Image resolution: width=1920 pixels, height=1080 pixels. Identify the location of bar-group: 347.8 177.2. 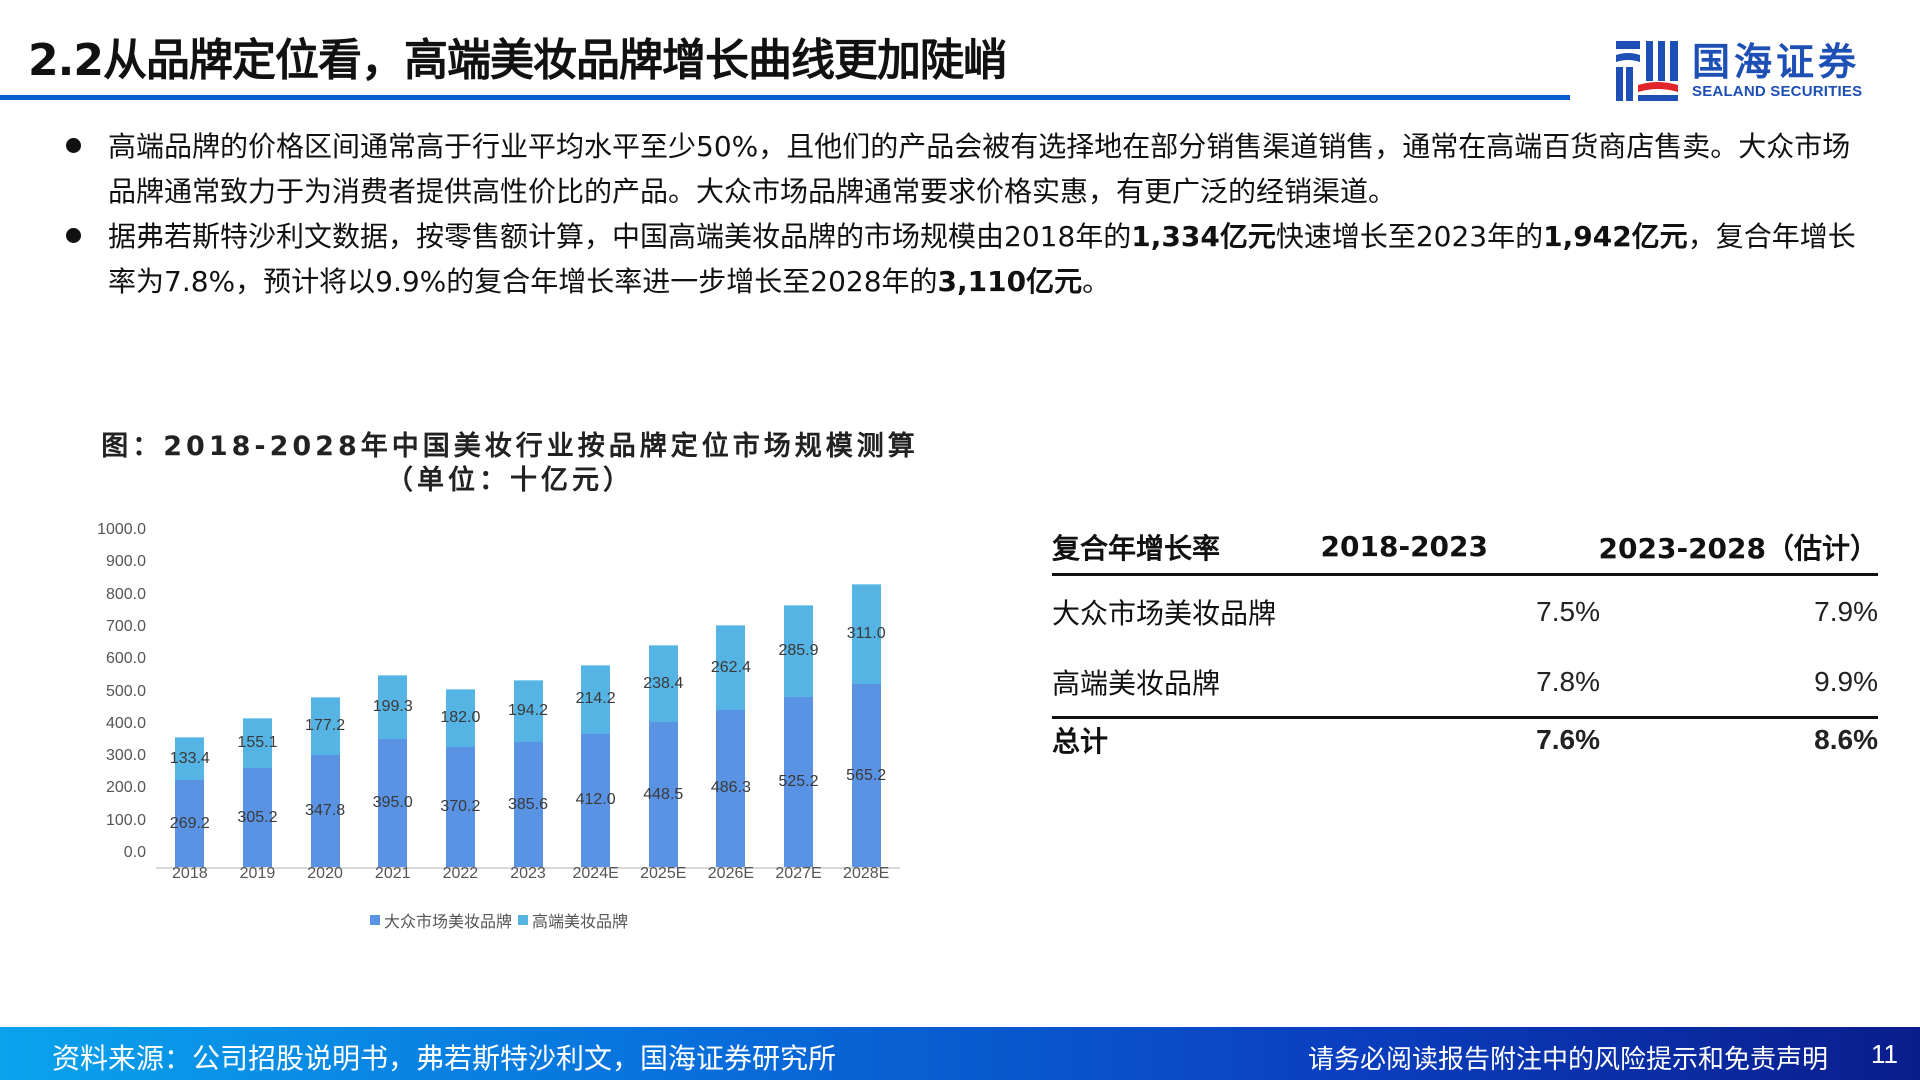
(325, 705).